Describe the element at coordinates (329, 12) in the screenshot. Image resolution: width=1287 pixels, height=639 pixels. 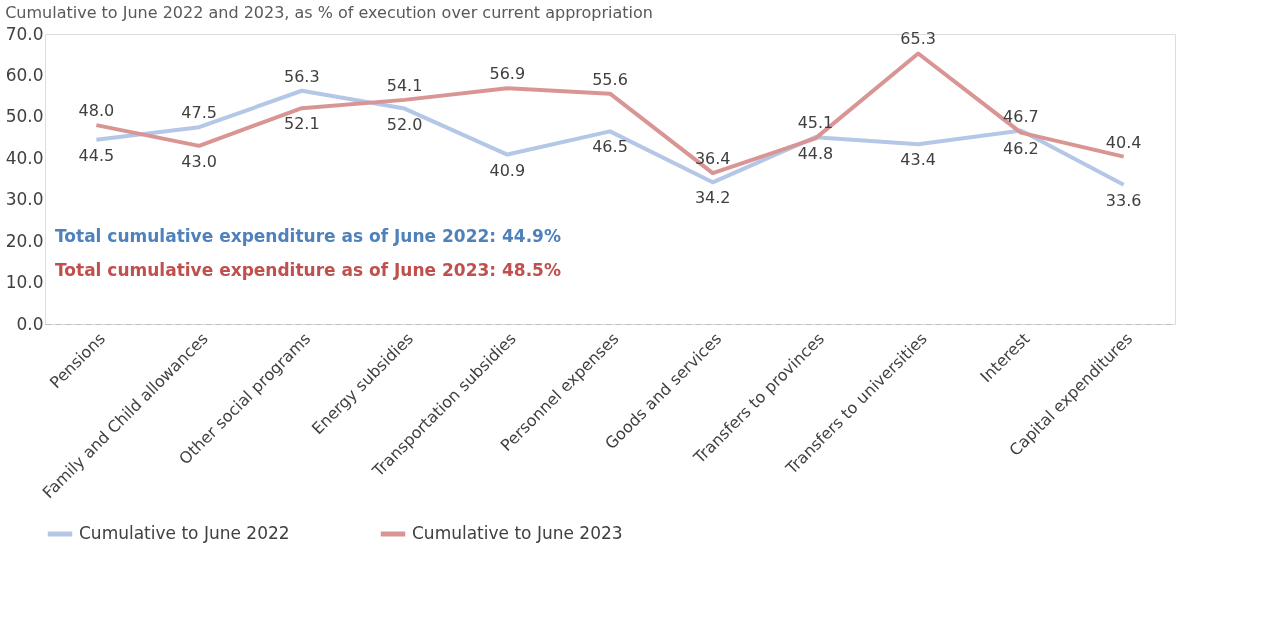
I see `chart-title: Cumulative to June 2022 and 2023, as % of execution over current appropriation` at that location.